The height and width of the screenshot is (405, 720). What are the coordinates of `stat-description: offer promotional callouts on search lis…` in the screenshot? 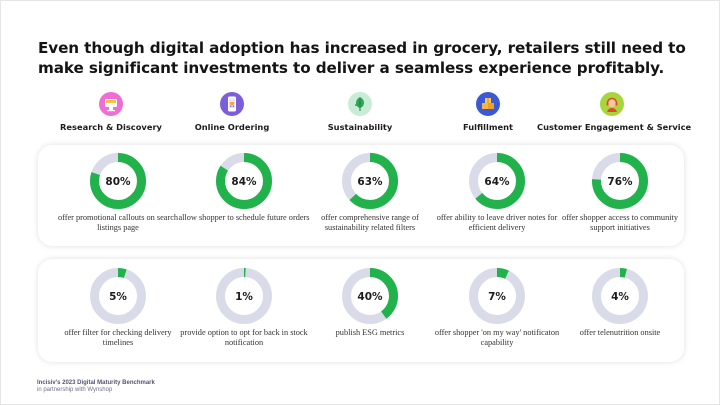 It's located at (118, 223).